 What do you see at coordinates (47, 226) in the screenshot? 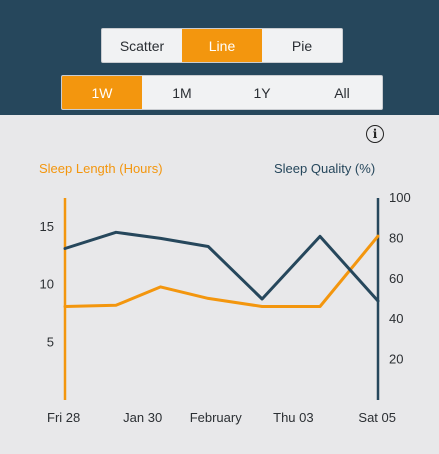
I see `left-tick-label: 15` at bounding box center [47, 226].